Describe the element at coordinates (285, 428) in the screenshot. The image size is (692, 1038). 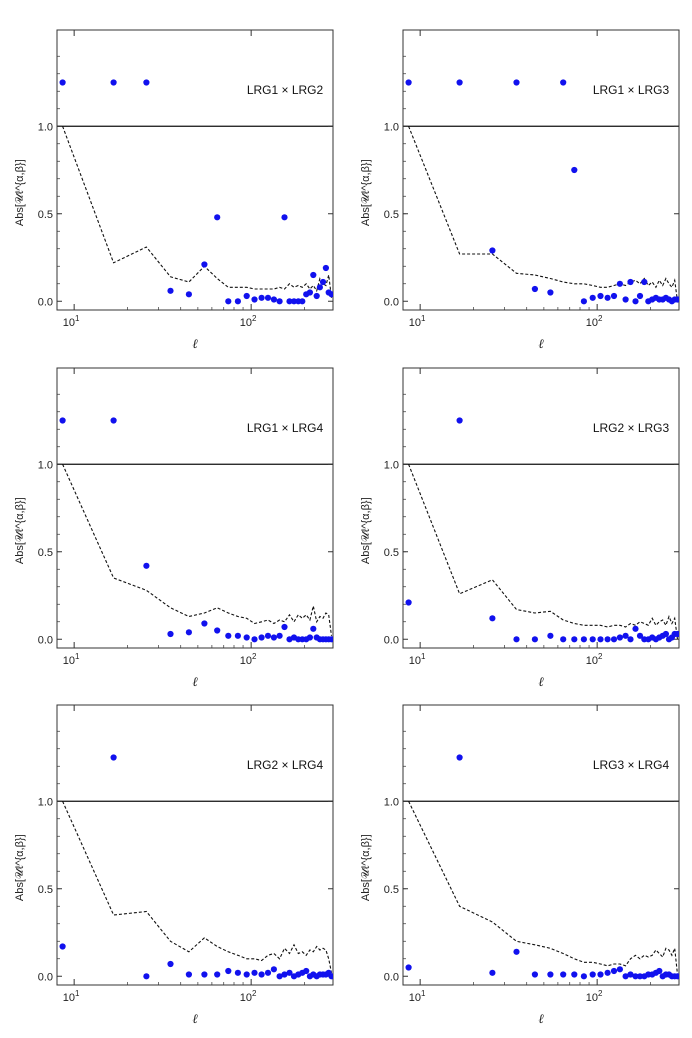
I see `panel-title: LRG1 × LRG4` at that location.